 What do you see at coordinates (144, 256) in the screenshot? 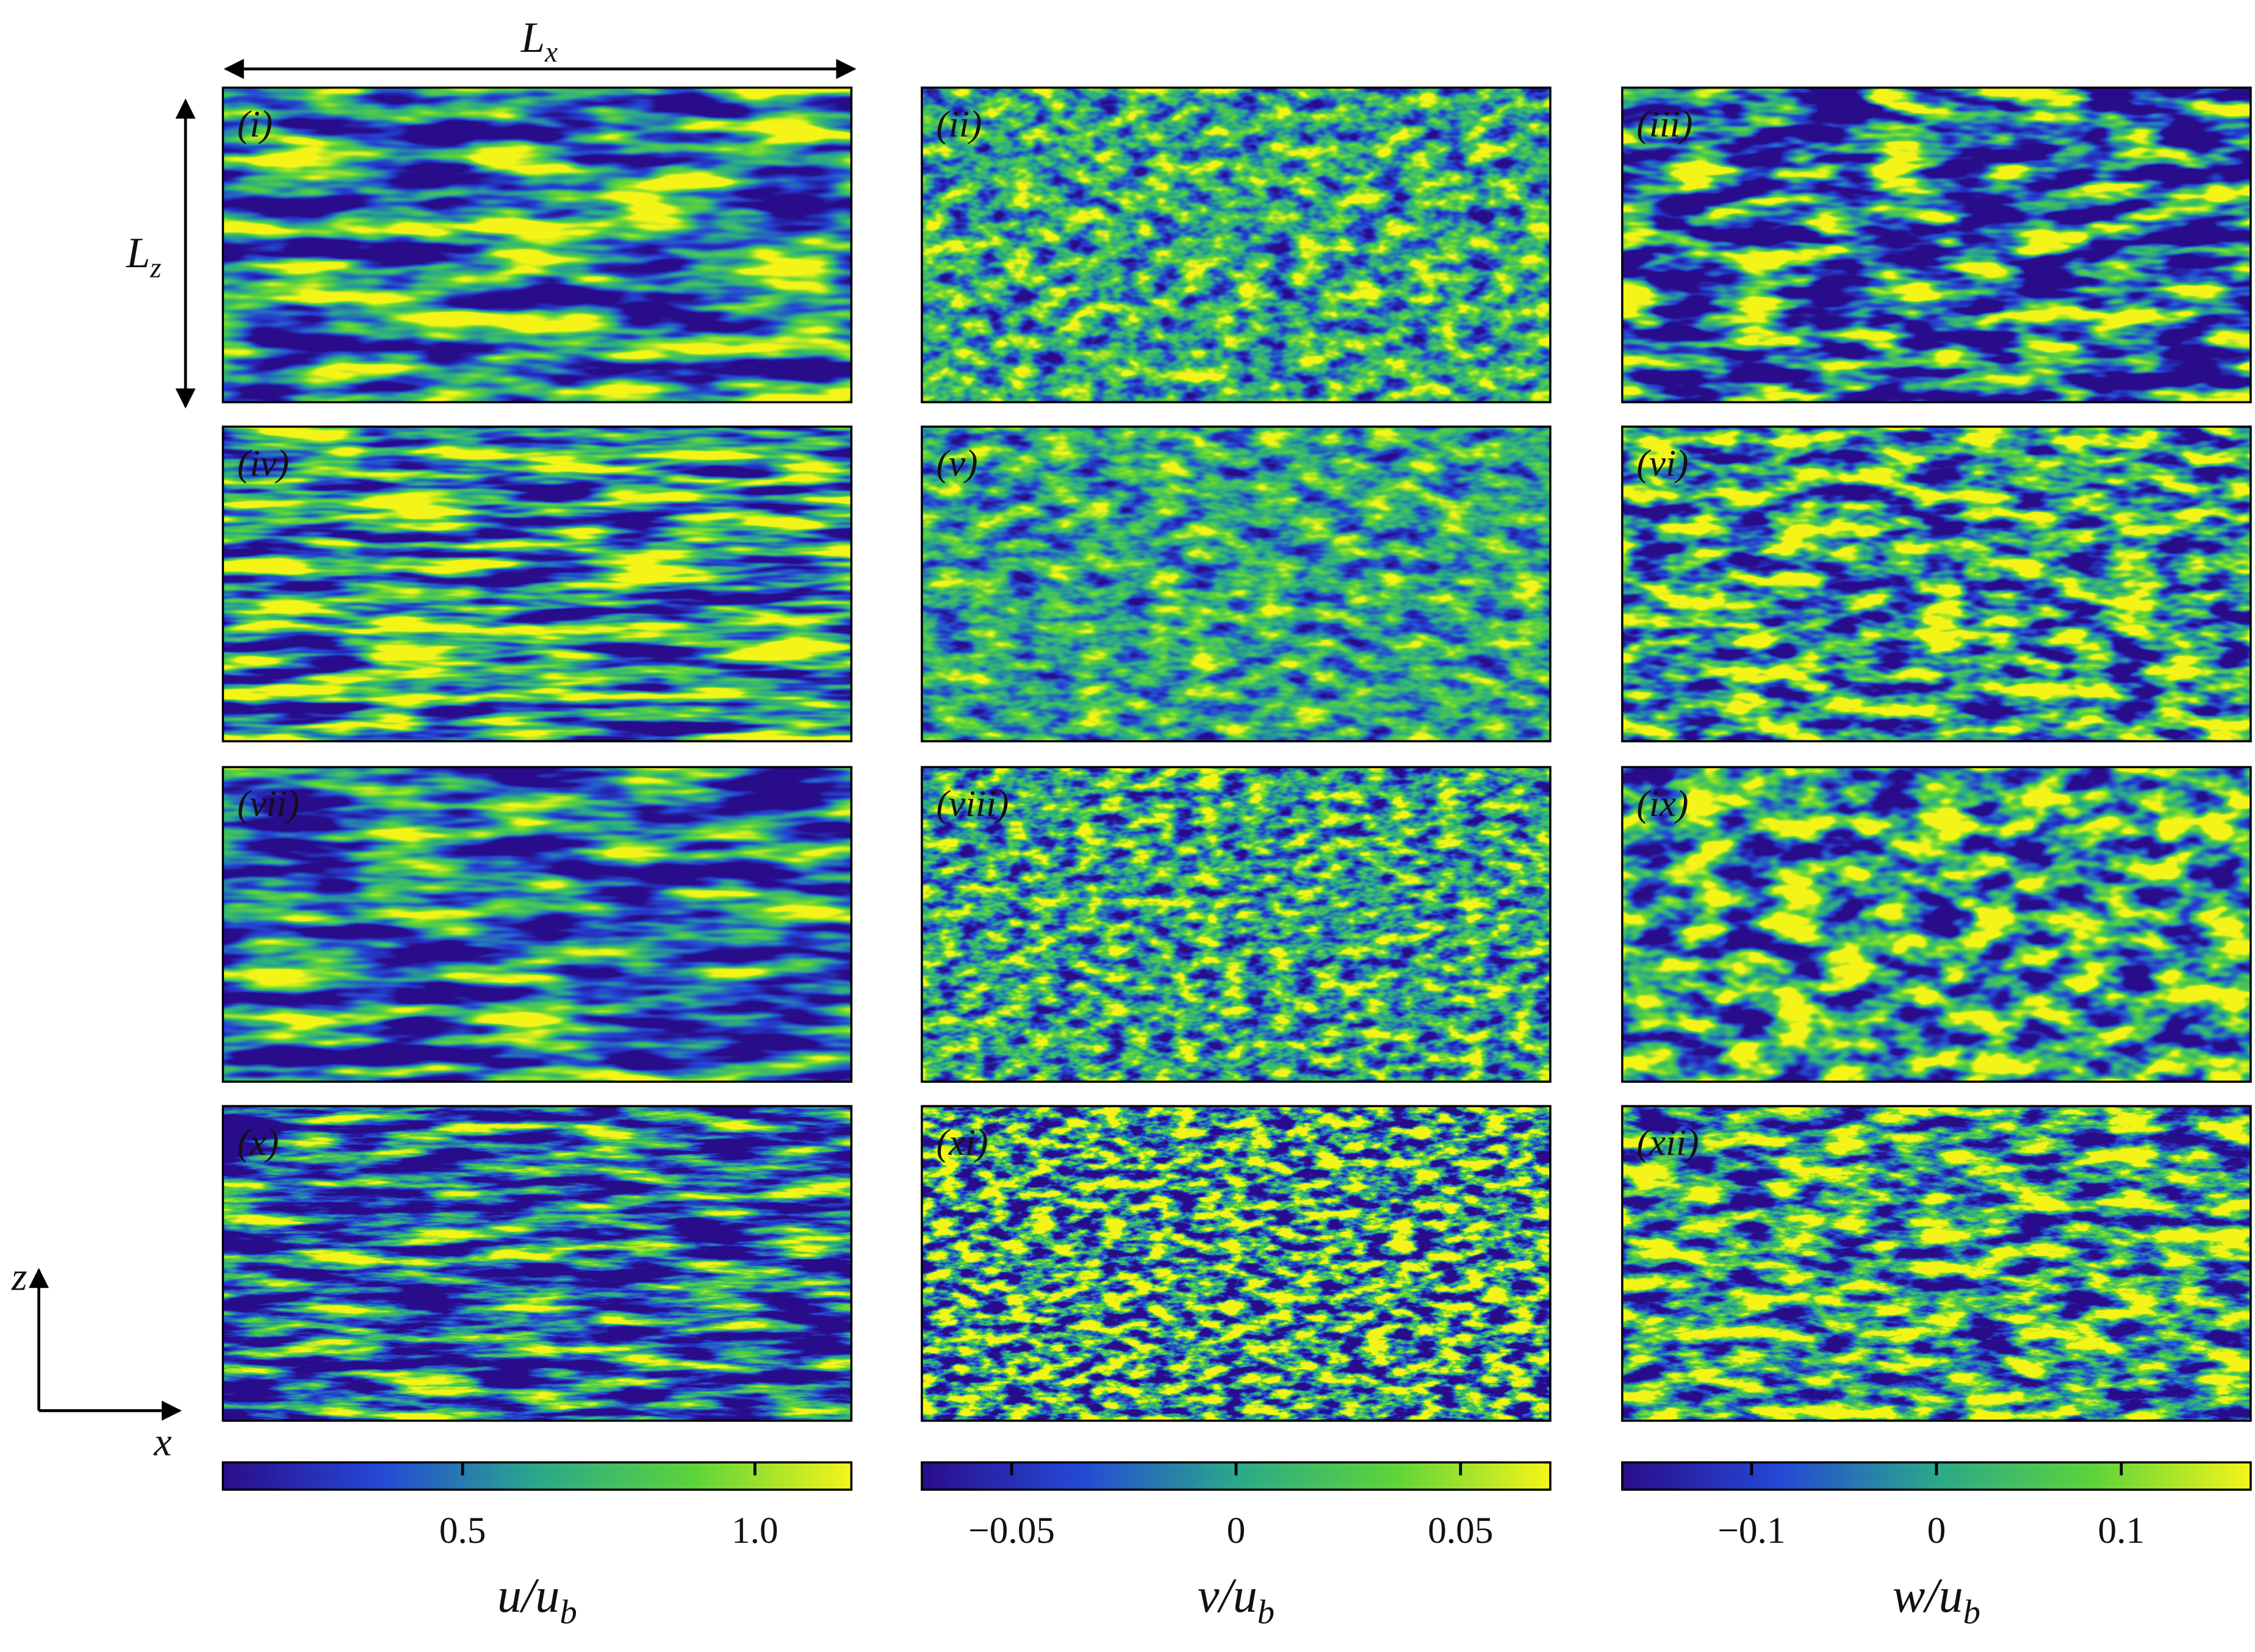
I see `lz-label: Lz` at bounding box center [144, 256].